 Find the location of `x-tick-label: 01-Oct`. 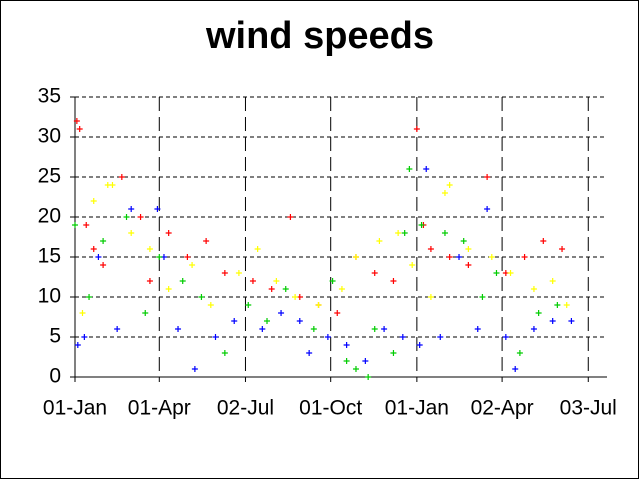

x-tick-label: 01-Oct is located at coordinates (330, 408).